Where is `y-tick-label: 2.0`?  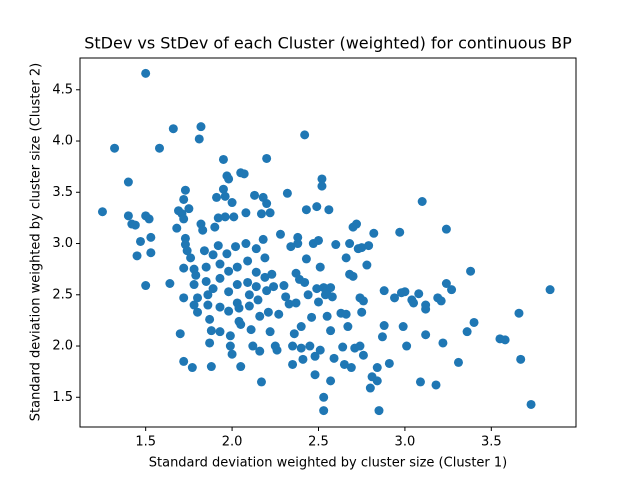 y-tick-label: 2.0 is located at coordinates (62, 346).